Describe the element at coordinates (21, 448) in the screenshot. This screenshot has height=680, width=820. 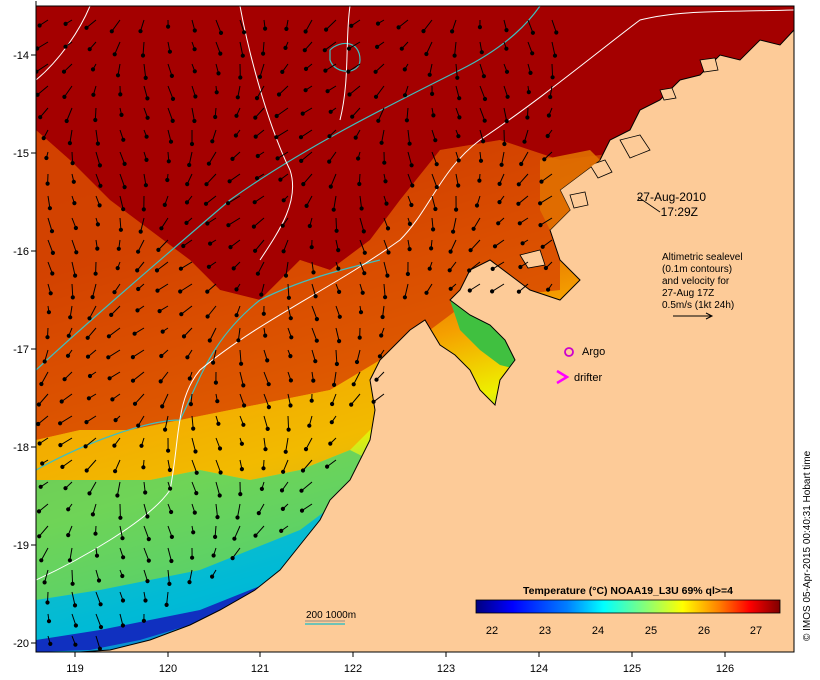
I see `y-tick-label: -18` at that location.